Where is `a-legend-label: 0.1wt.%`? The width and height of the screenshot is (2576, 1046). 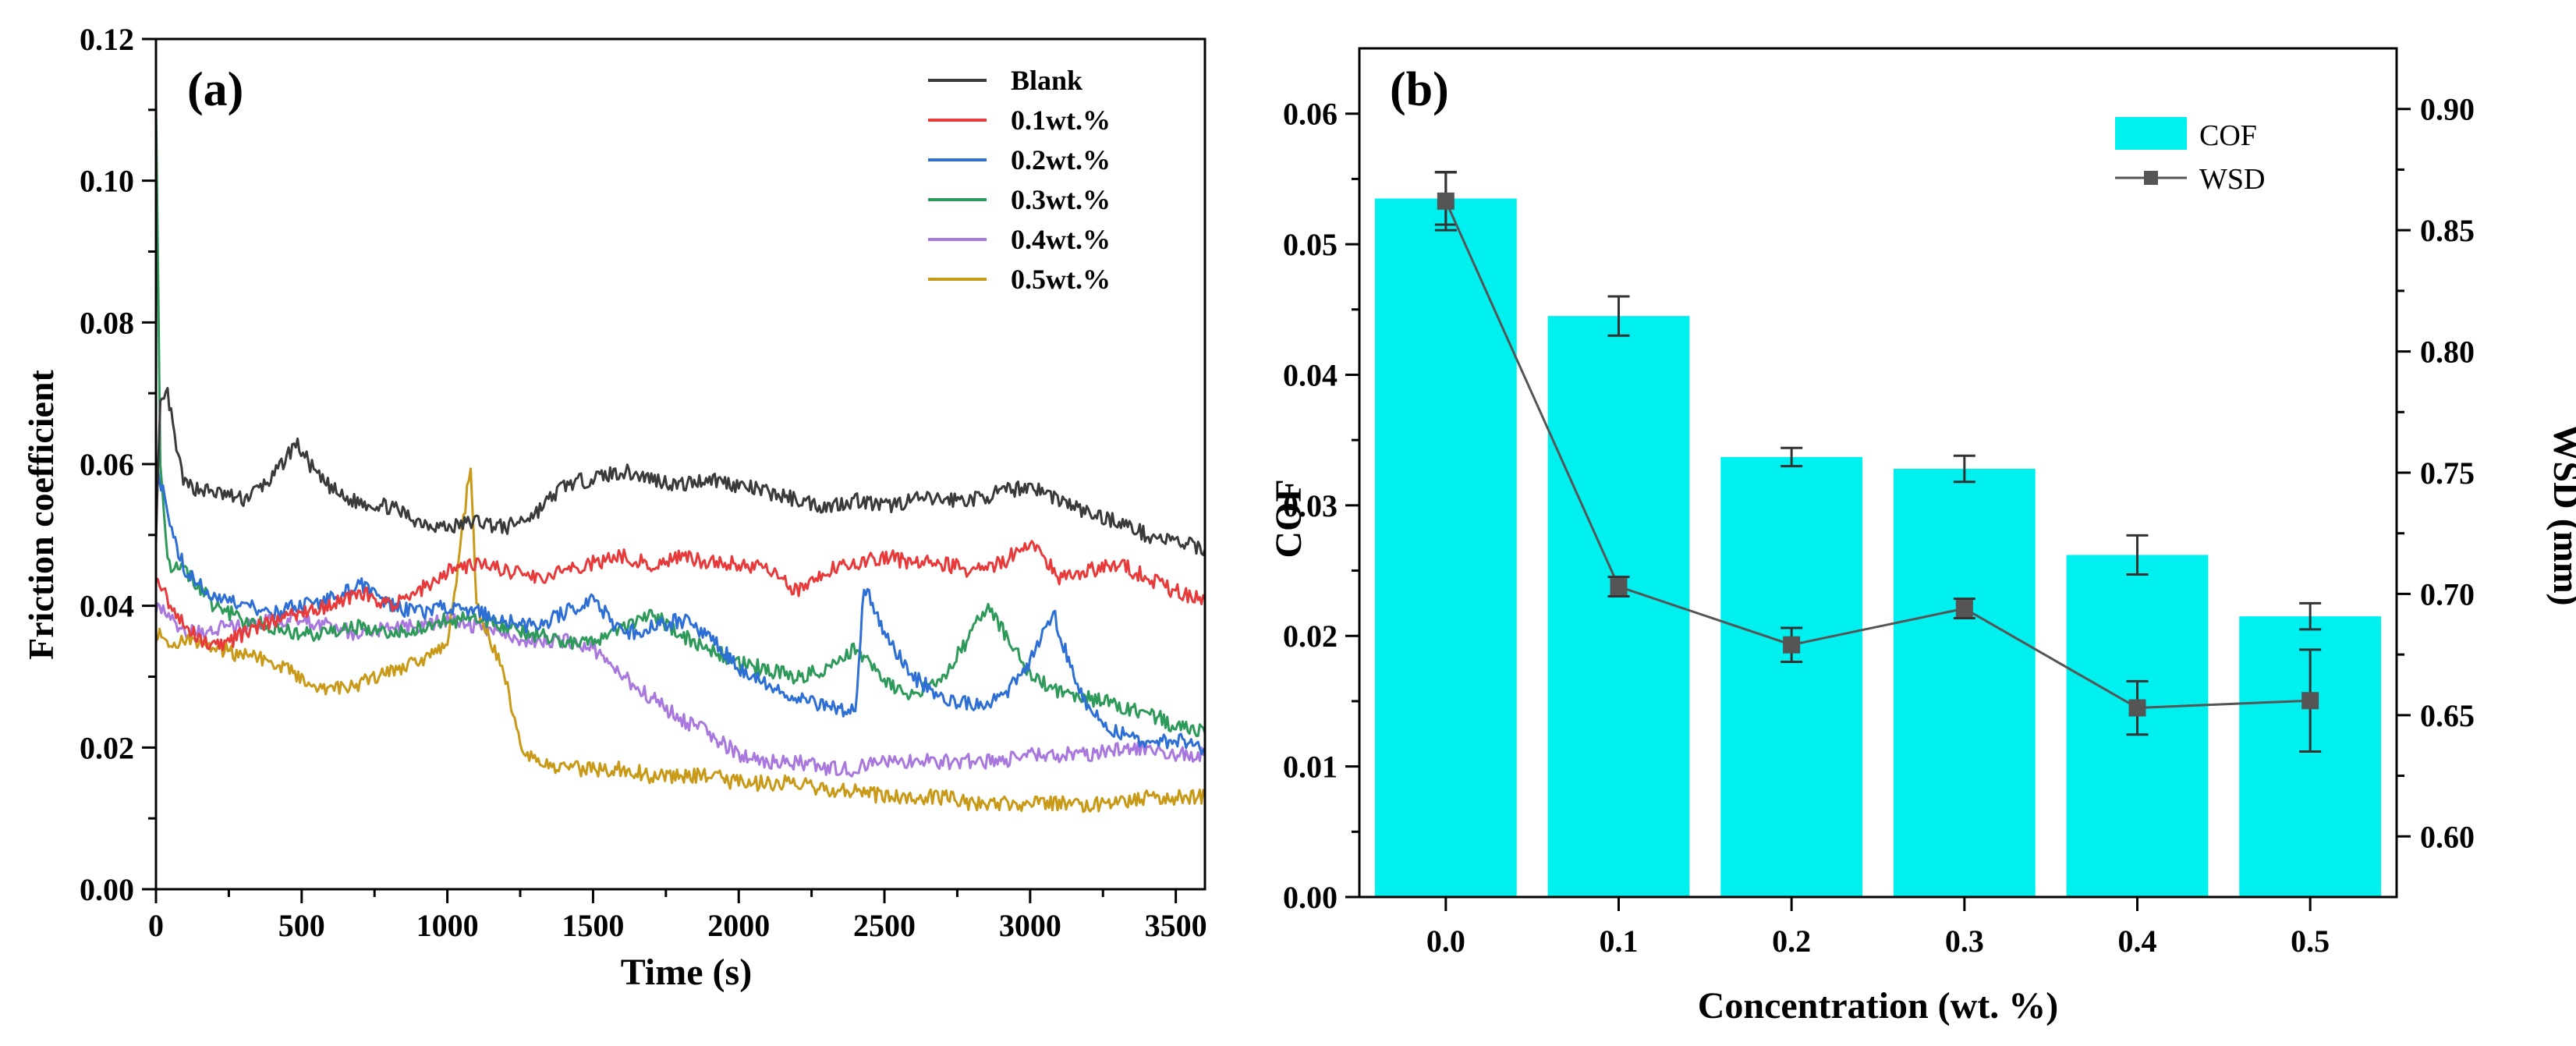
a-legend-label: 0.1wt.% is located at coordinates (1061, 120).